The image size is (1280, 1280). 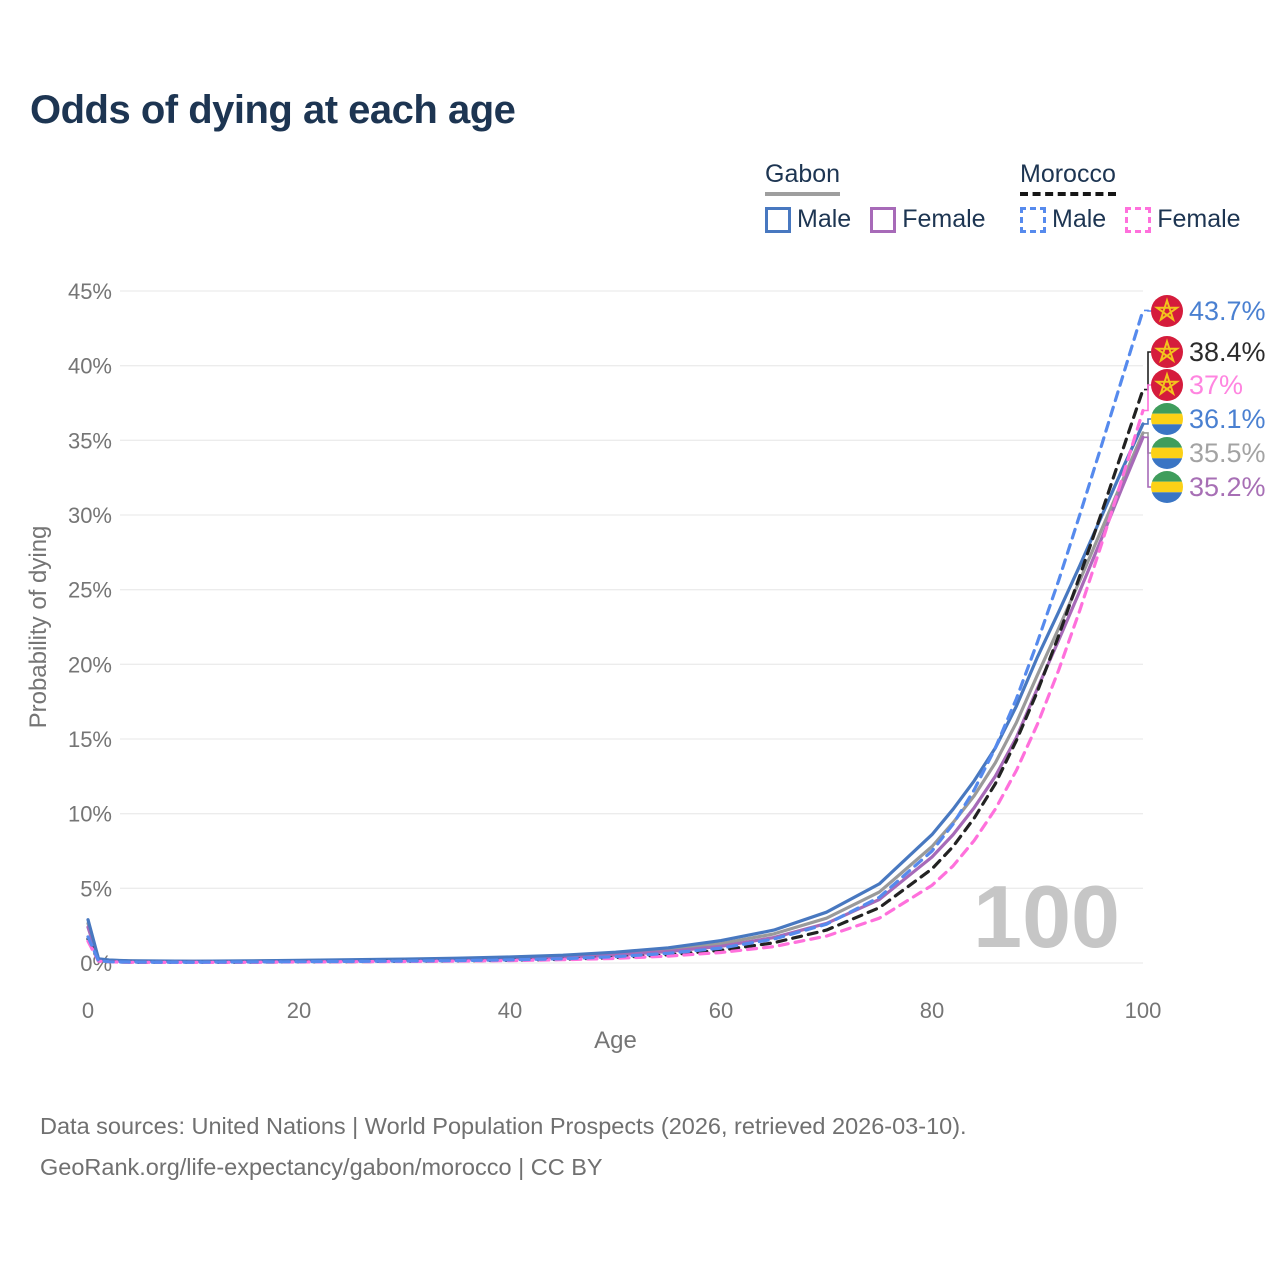 What do you see at coordinates (88, 1010) in the screenshot?
I see `x-tick-label: 0` at bounding box center [88, 1010].